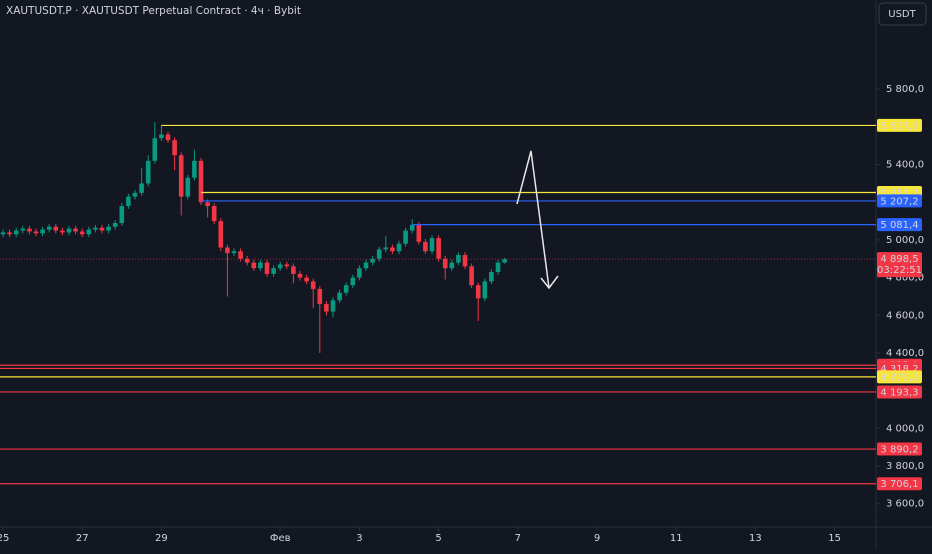  What do you see at coordinates (280, 538) in the screenshot?
I see `x-tick-label: Фев` at bounding box center [280, 538].